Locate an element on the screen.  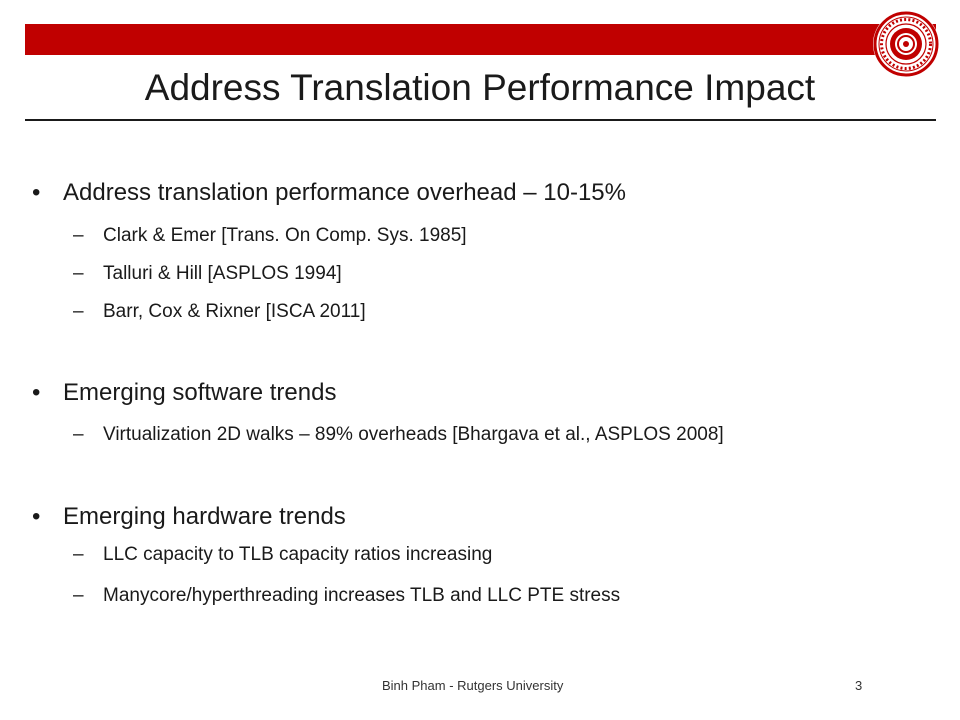
bullet-item: • Emerging software trends is located at coordinates (184, 393).